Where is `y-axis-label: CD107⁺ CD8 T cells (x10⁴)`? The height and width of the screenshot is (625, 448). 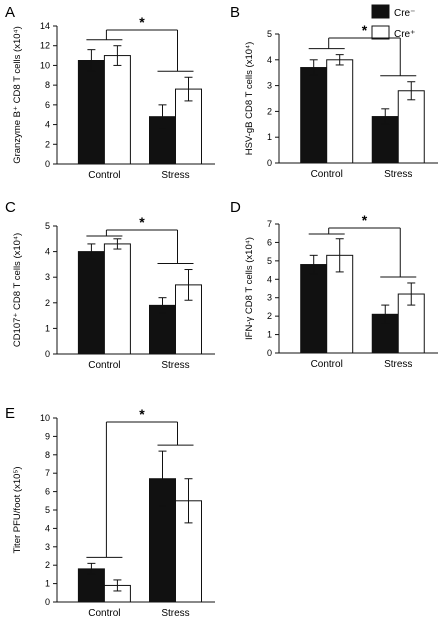
y-axis-label: CD107⁺ CD8 T cells (x10⁴) is located at coordinates (17, 290).